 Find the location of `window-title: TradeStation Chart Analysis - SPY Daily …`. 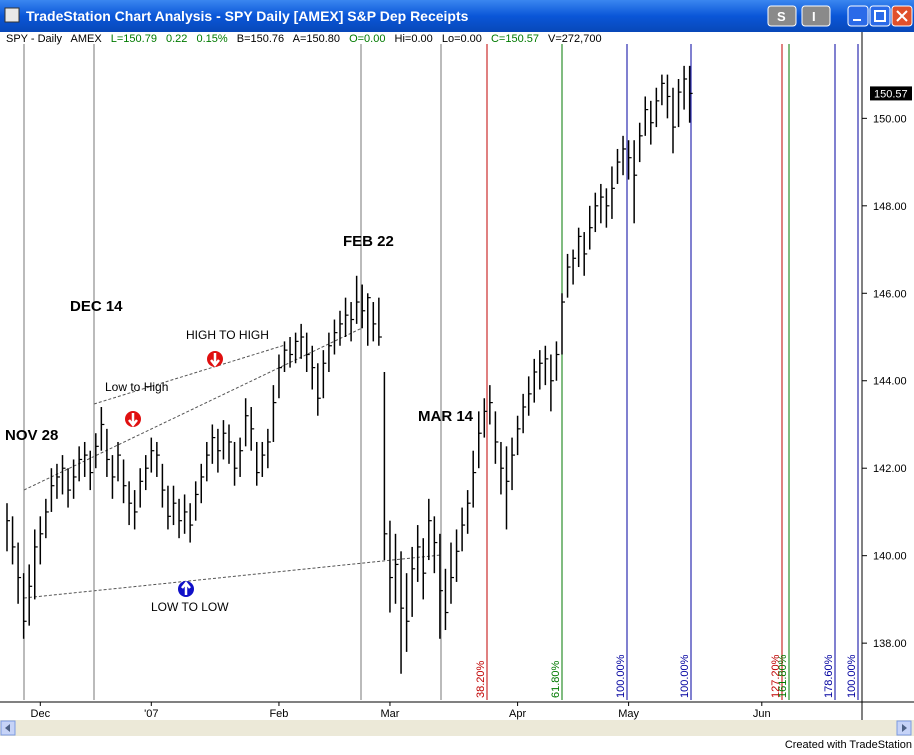

window-title: TradeStation Chart Analysis - SPY Daily … is located at coordinates (247, 16).